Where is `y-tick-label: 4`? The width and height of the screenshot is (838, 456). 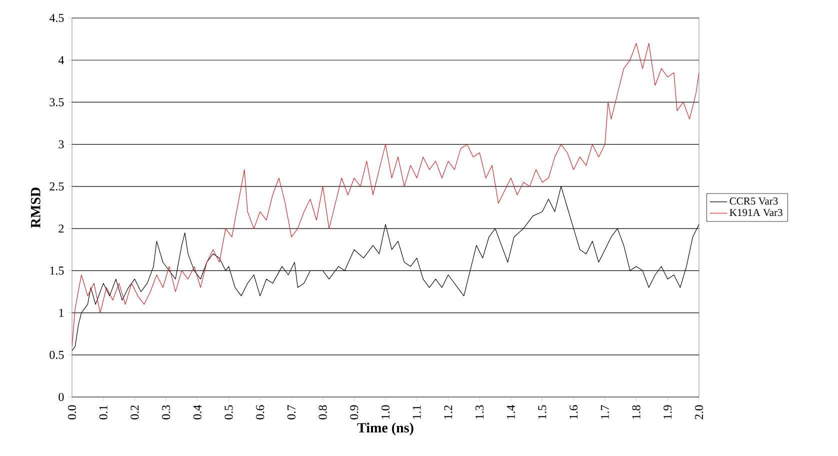 y-tick-label: 4 is located at coordinates (61, 60).